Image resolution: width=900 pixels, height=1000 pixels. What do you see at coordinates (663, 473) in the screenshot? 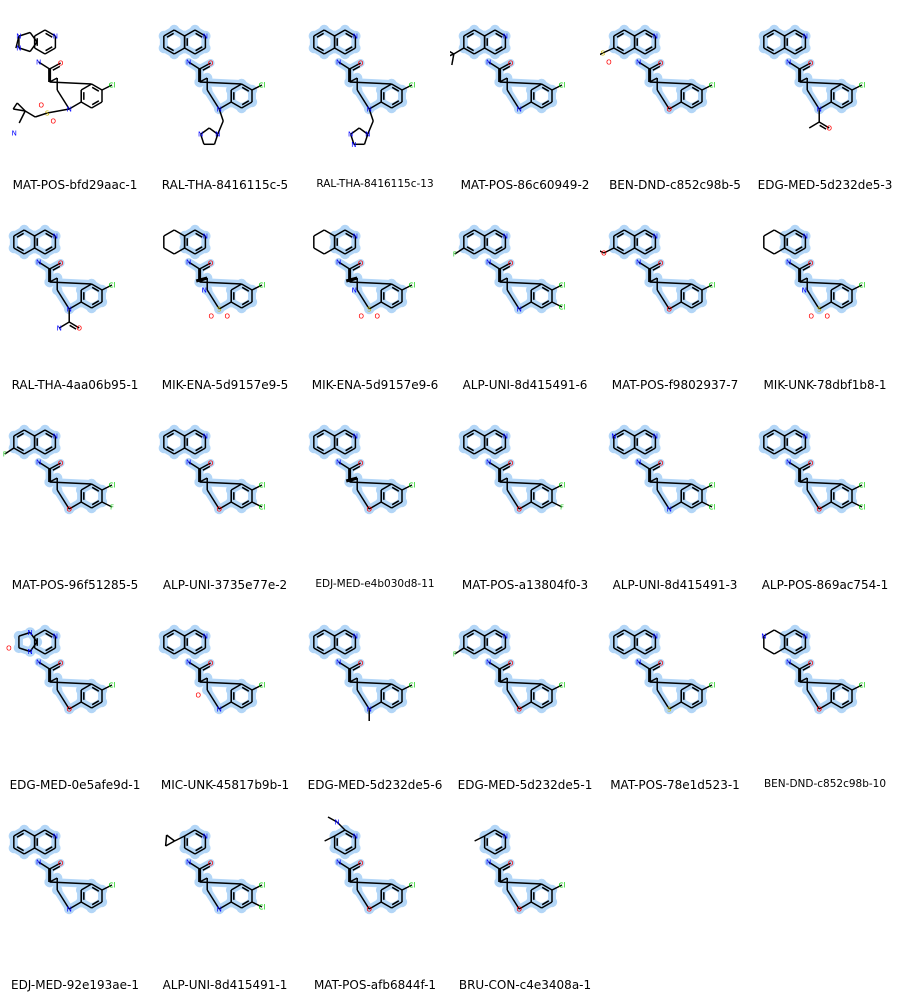
I see `atom-labels: N N N O Cl N Cl` at bounding box center [663, 473].